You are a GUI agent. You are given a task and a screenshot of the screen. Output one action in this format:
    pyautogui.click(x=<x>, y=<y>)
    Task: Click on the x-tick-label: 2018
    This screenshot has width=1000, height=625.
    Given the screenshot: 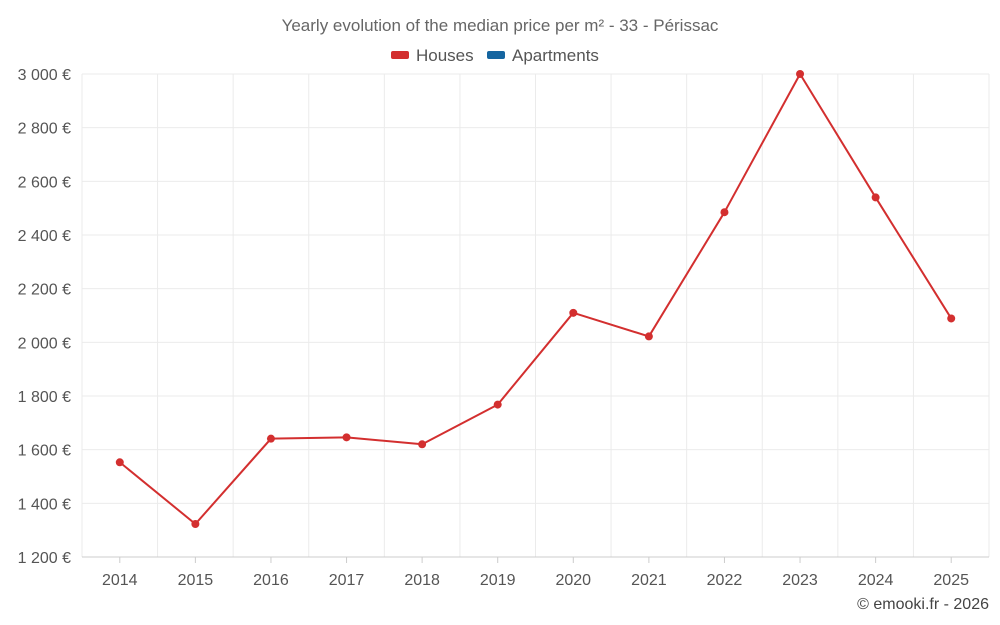 What is the action you would take?
    pyautogui.click(x=422, y=580)
    